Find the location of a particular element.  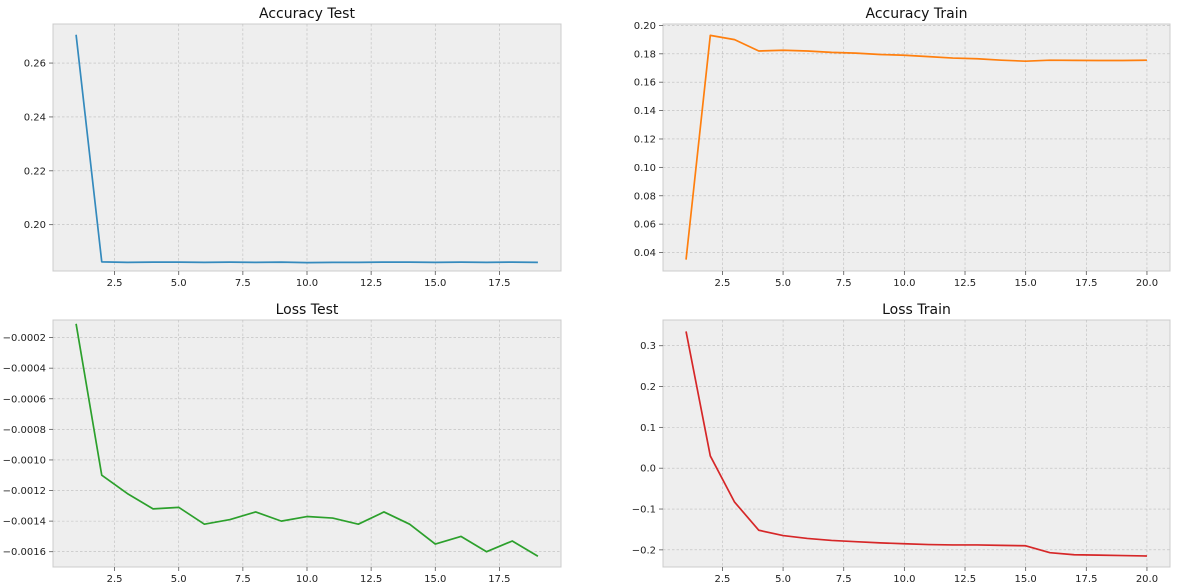

loss-test-y-tick-label: −0.0006 is located at coordinates (24, 399).